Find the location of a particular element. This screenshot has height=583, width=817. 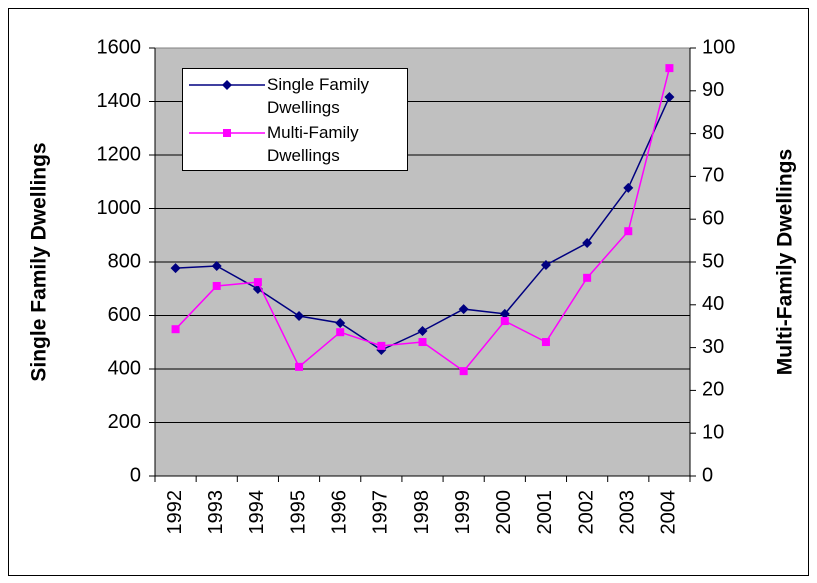

y-axis-title: Single Family Dwellings is located at coordinates (39, 261).